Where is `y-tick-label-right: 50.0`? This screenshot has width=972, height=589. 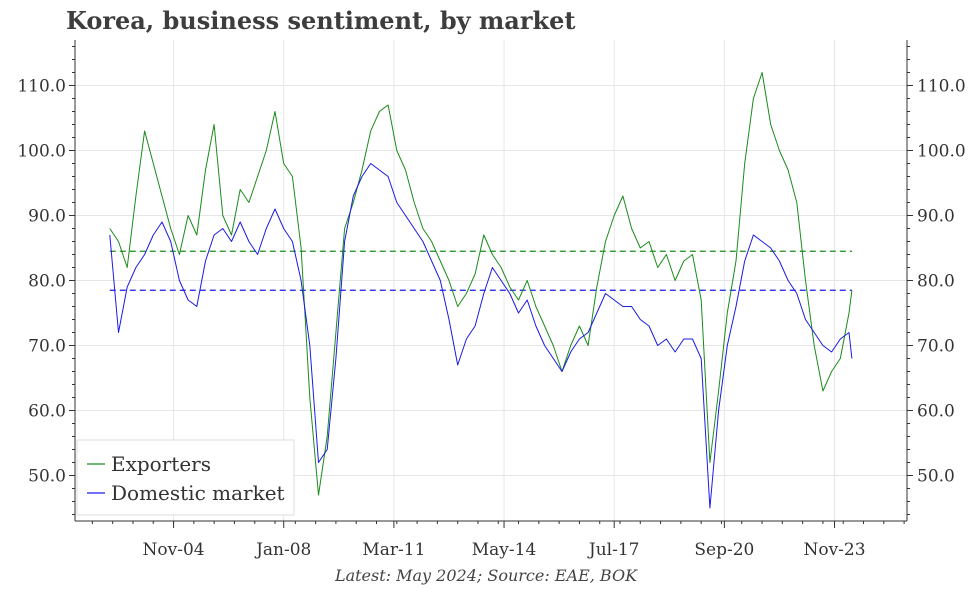
y-tick-label-right: 50.0 is located at coordinates (936, 477).